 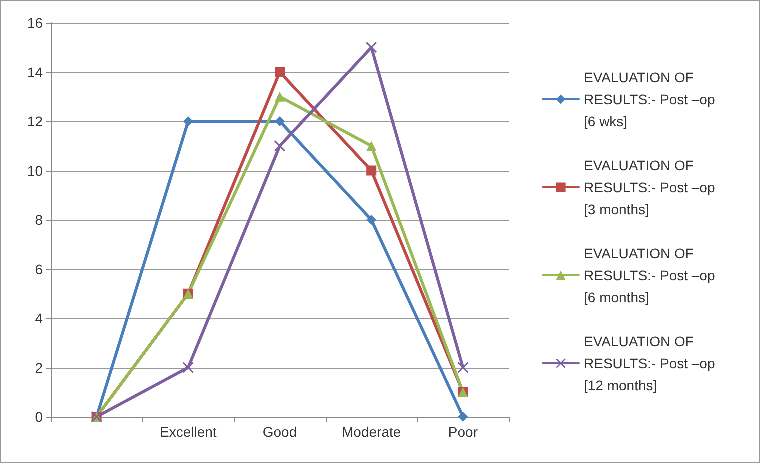 I want to click on legend-label: EVALUATION OF RESULTS:- Post –op [6 months], so click(x=652, y=276).